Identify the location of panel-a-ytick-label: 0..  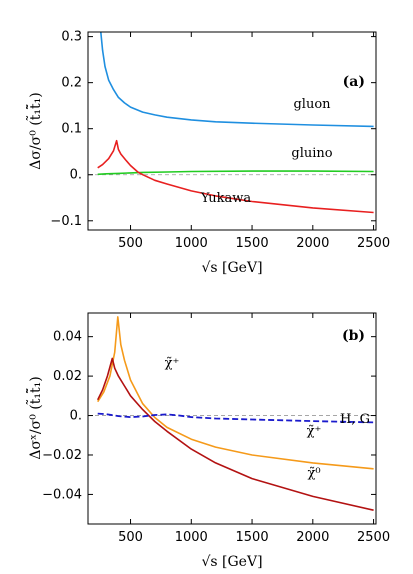
(76, 175).